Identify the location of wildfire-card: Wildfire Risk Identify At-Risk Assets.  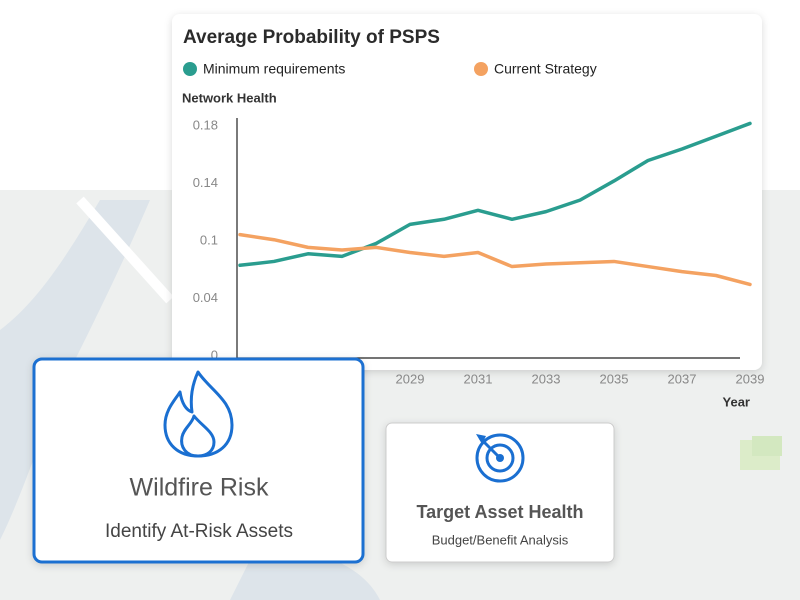
(198, 460).